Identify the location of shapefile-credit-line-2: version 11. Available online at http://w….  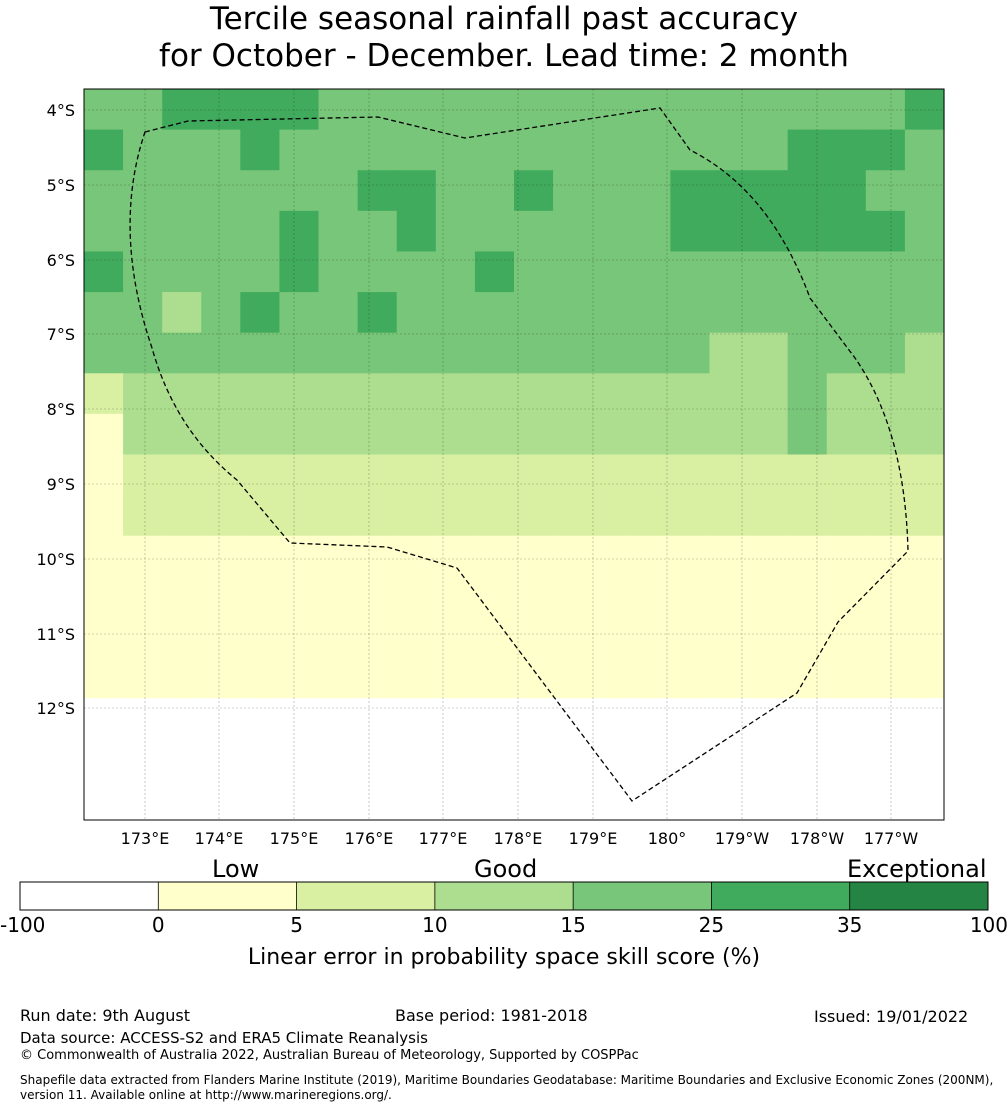
(206, 1095).